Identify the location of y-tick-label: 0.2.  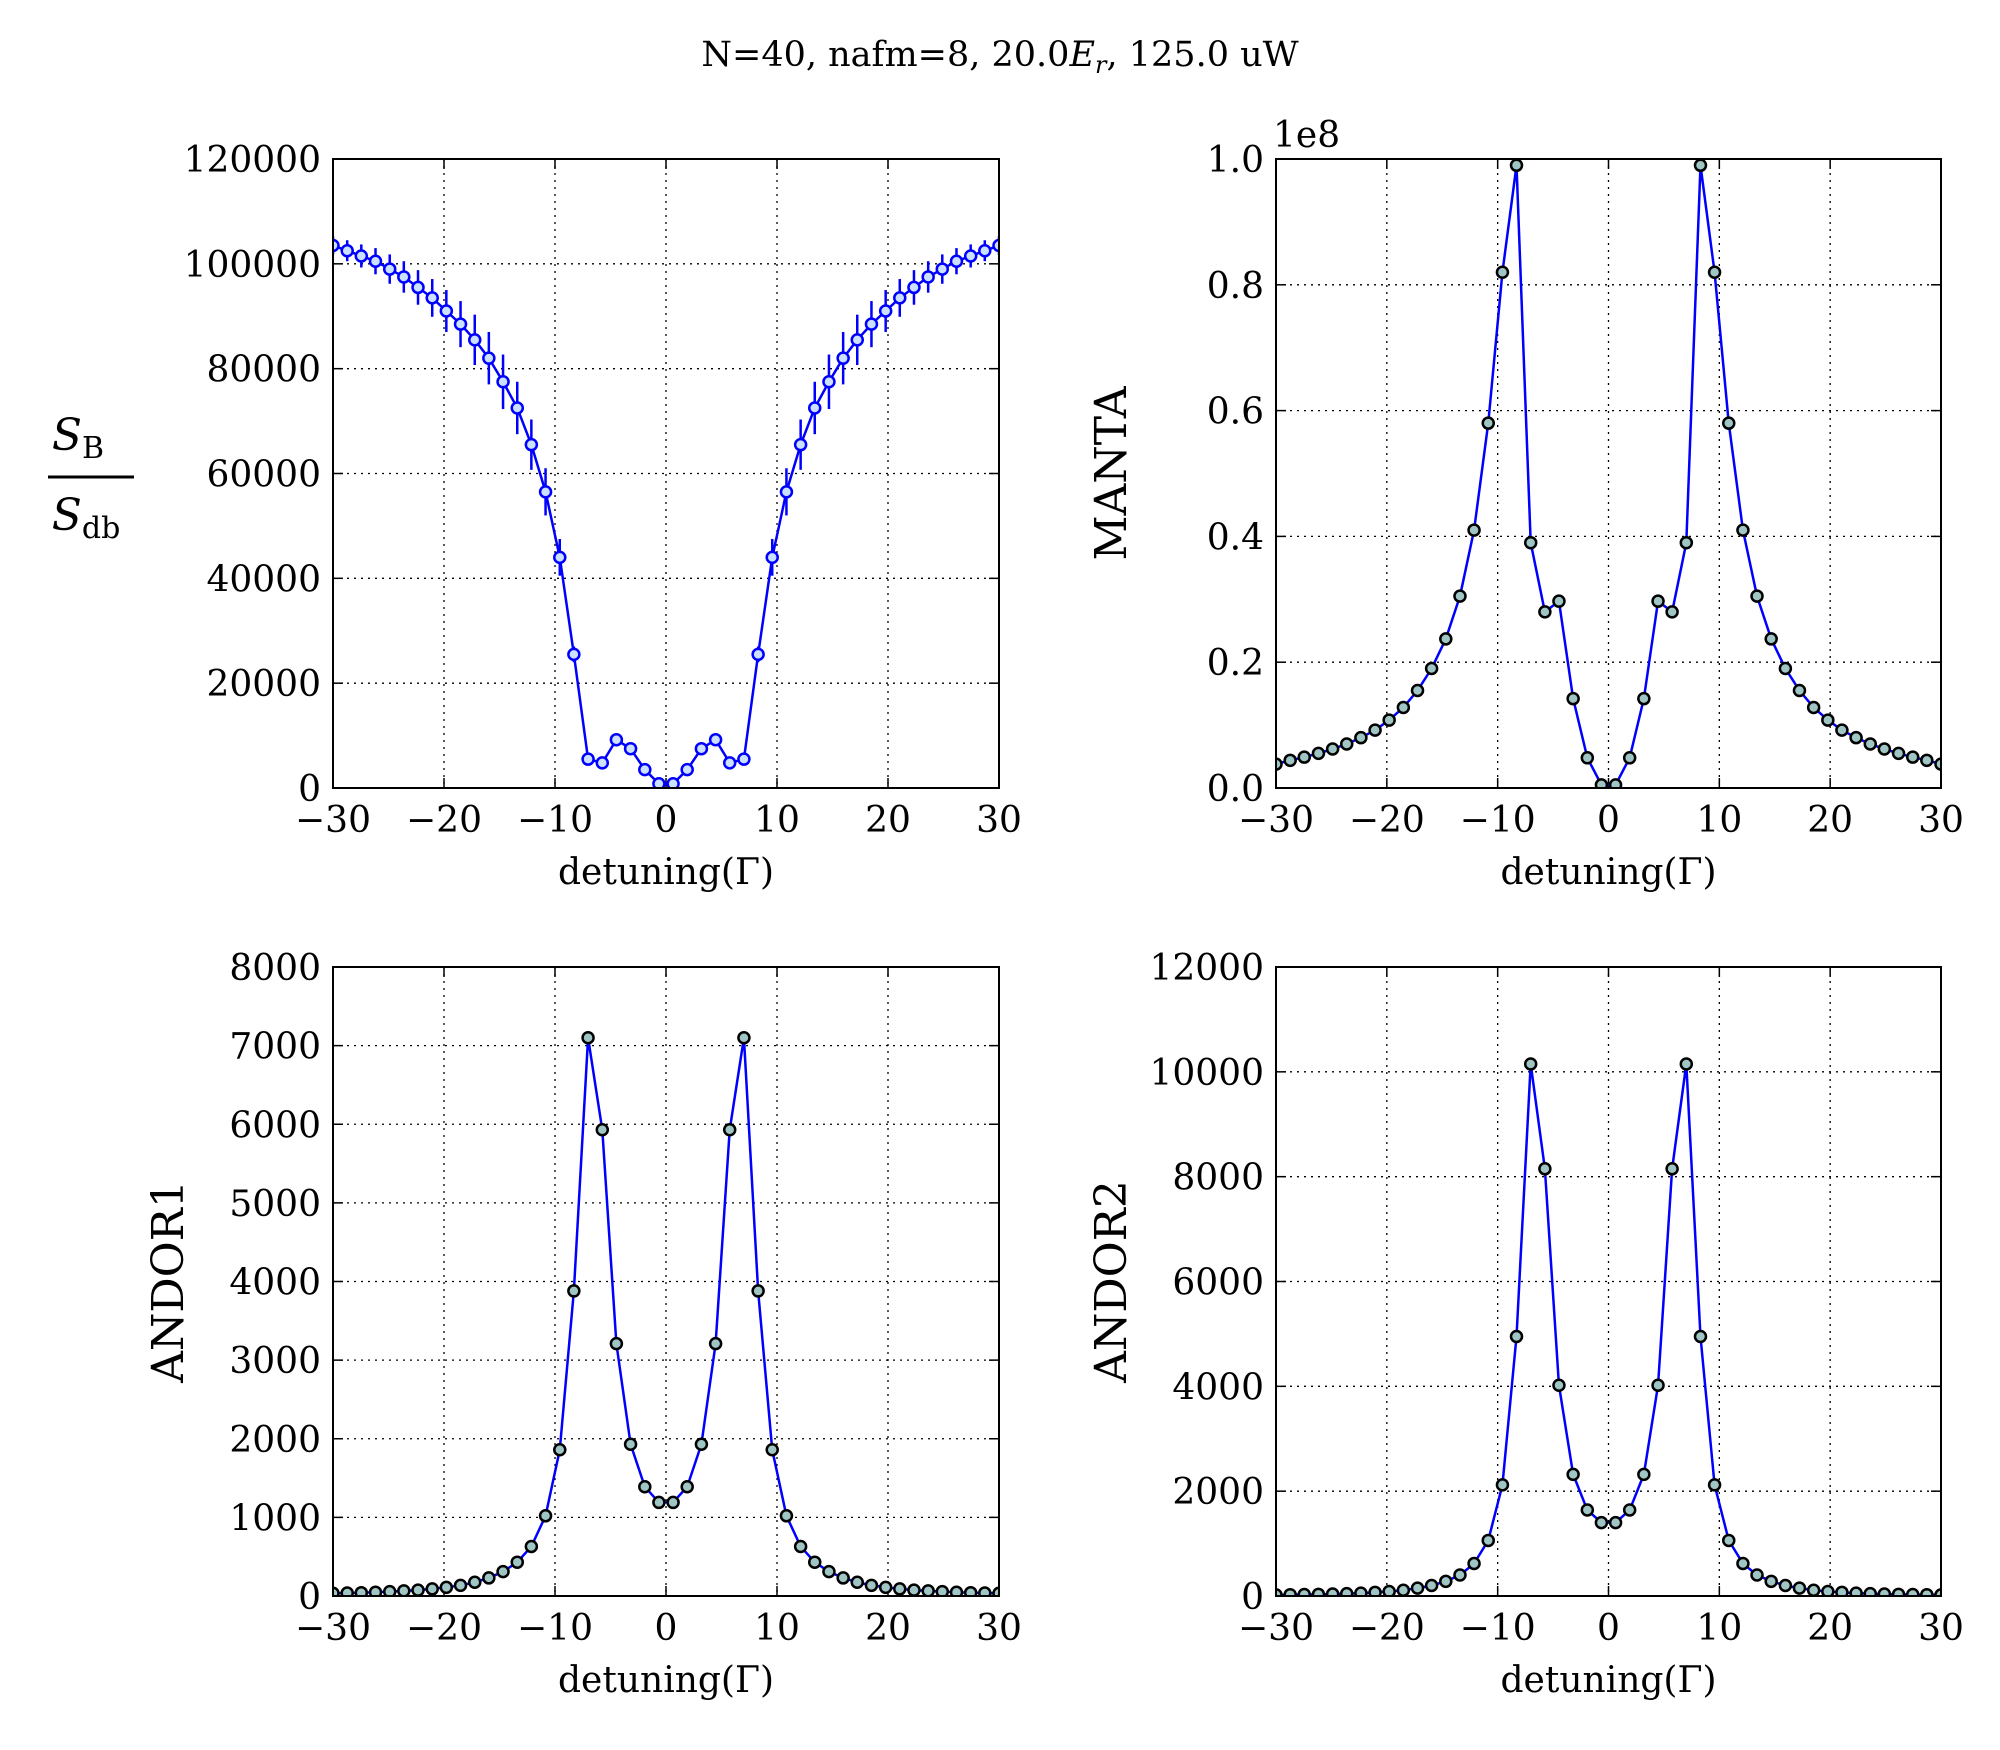
(1235, 663).